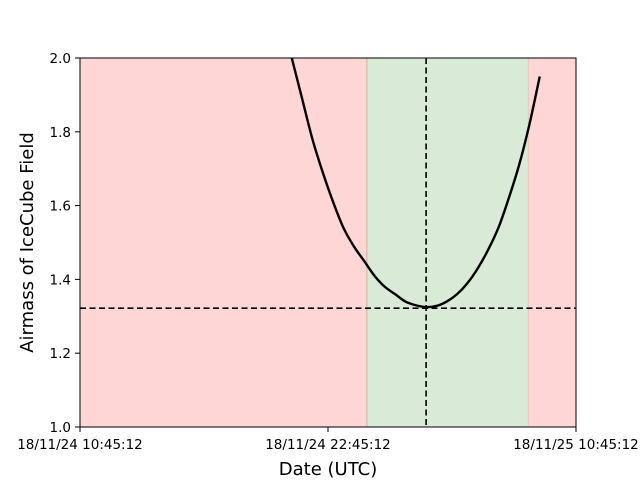 The width and height of the screenshot is (640, 480). What do you see at coordinates (60, 207) in the screenshot?
I see `y-tick-label-3: 1.6` at bounding box center [60, 207].